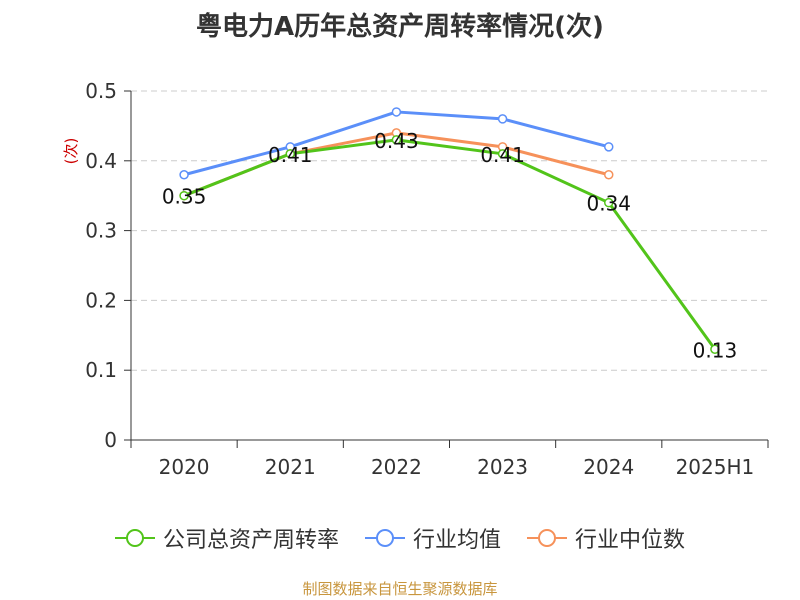 This screenshot has width=800, height=600. Describe the element at coordinates (608, 467) in the screenshot. I see `x-tick-label: 2024` at that location.